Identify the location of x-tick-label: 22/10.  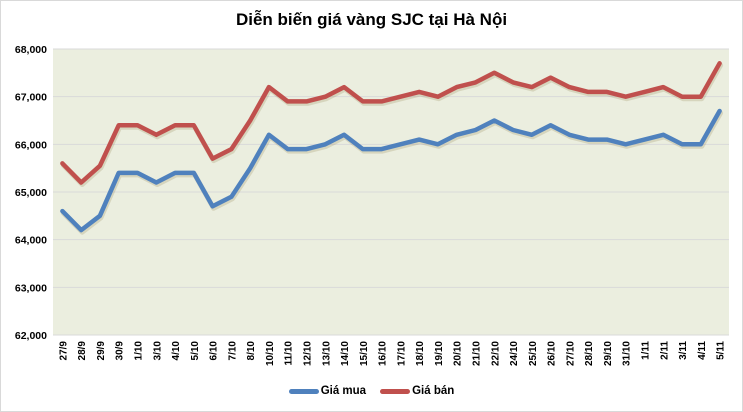
(495, 353).